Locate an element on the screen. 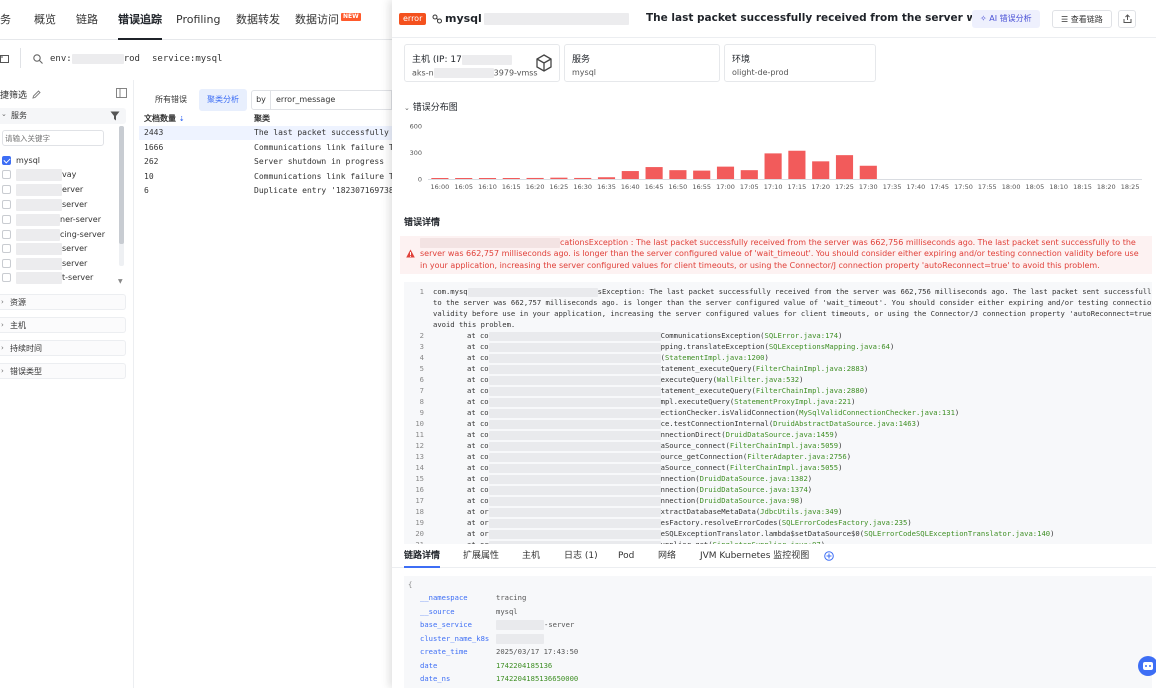 The width and height of the screenshot is (1156, 688). tab-trace-details: 链路详情 is located at coordinates (422, 556).